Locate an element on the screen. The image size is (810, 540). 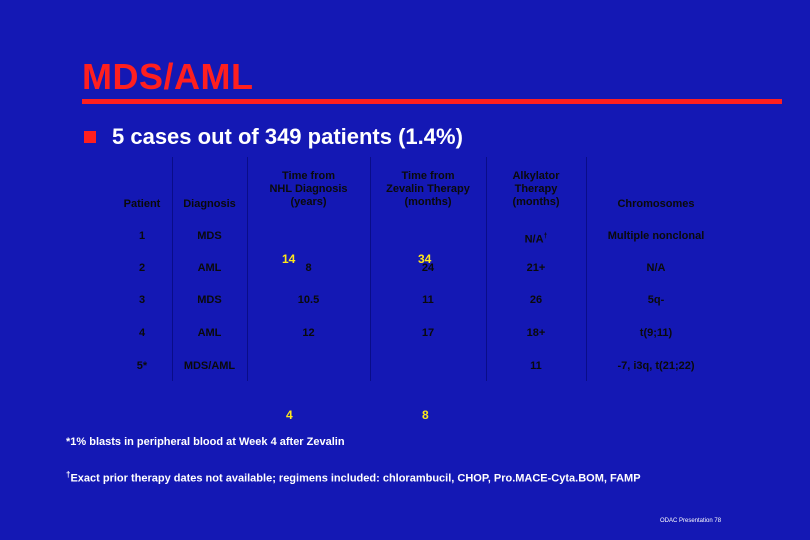
table-cell: MDS/AML is located at coordinates (209, 366).